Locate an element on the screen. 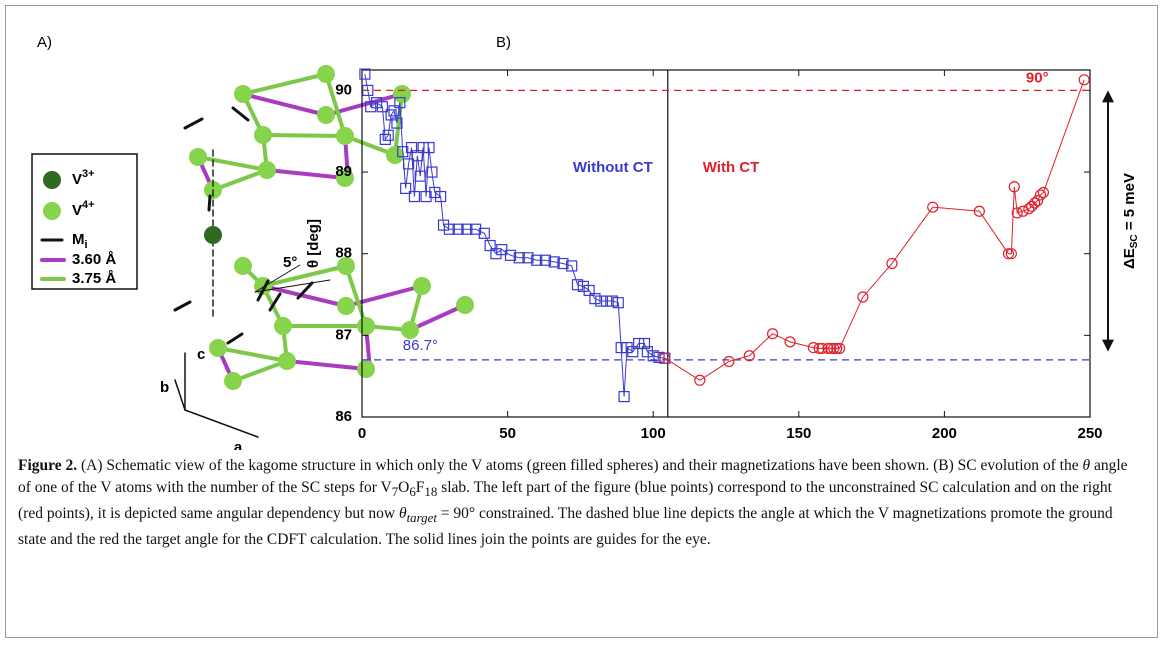  x-tick-label: 0 is located at coordinates (362, 433).